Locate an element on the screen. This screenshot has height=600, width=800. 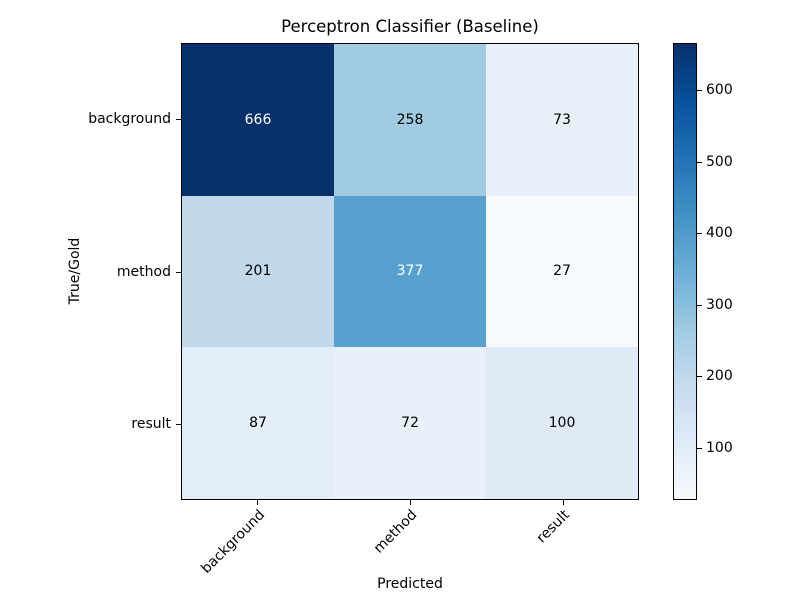
colorbar-tick-label: 600 is located at coordinates (719, 90).